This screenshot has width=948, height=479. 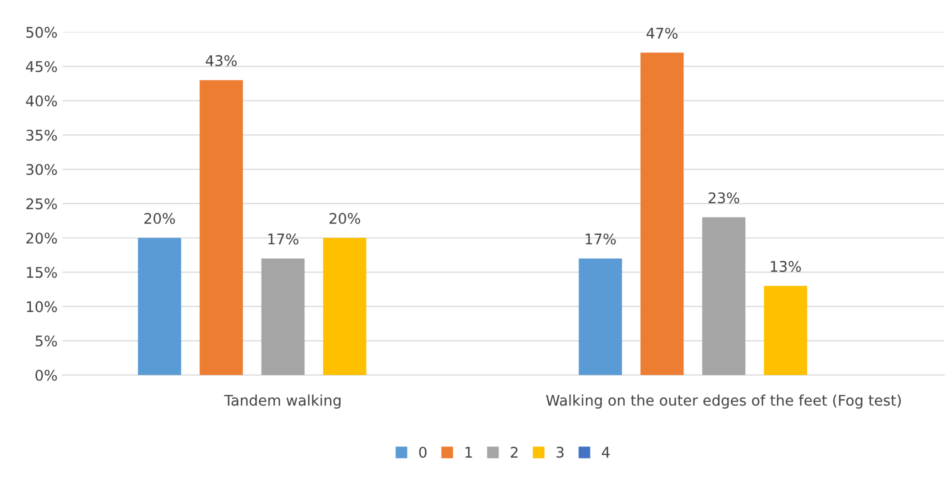 What do you see at coordinates (41, 135) in the screenshot?
I see `y-tick-label: 35%` at bounding box center [41, 135].